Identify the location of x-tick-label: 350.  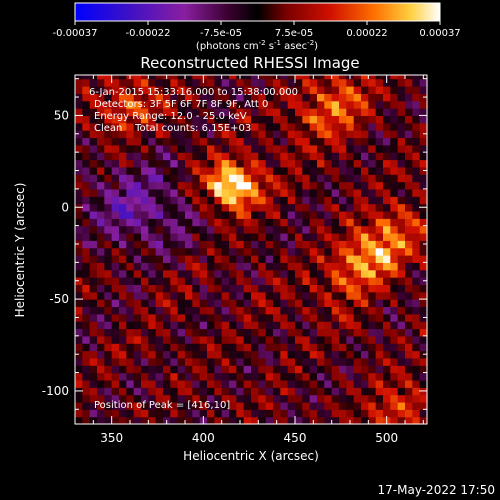
(111, 438).